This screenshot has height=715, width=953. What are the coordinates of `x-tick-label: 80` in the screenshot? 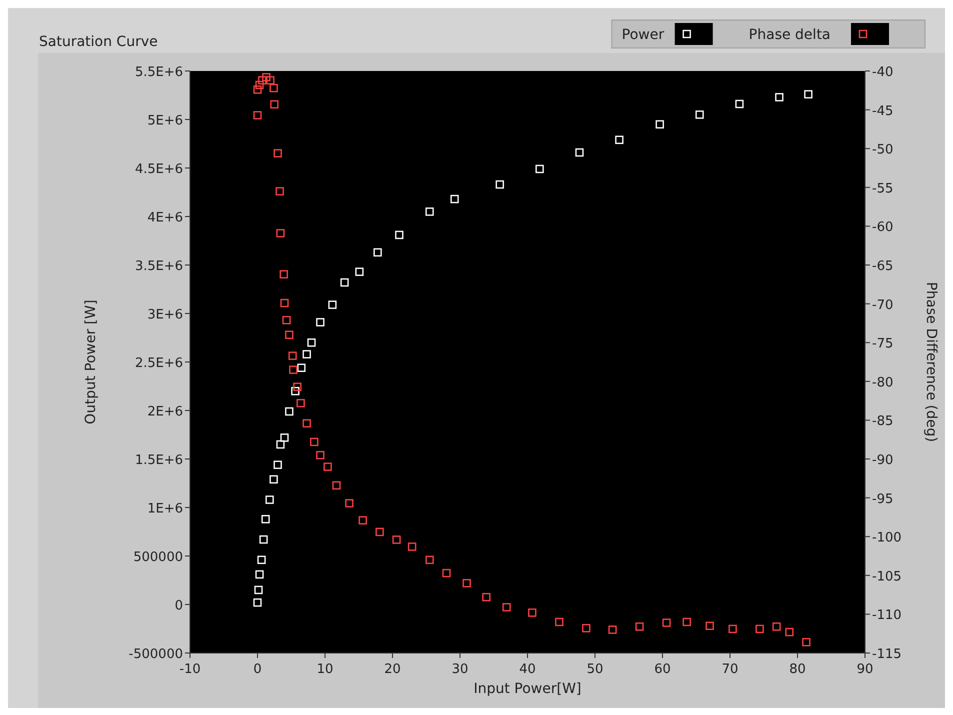 It's located at (797, 669).